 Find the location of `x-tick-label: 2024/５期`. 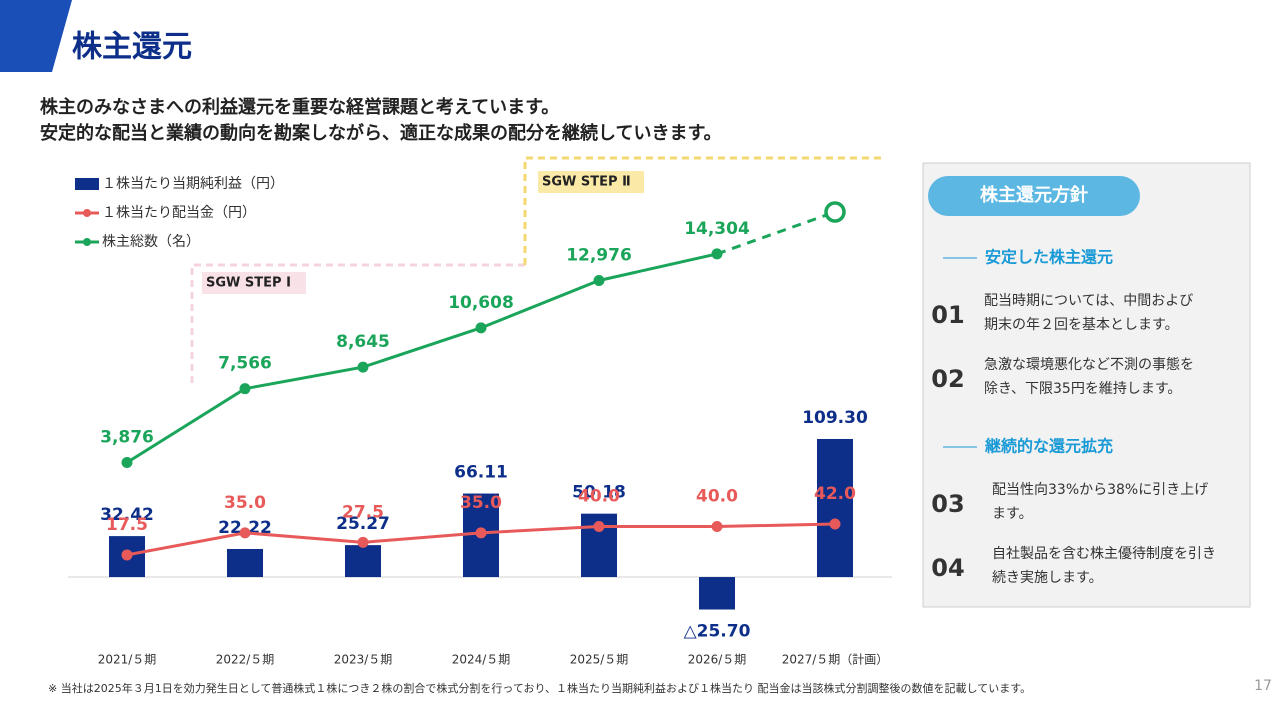

x-tick-label: 2024/５期 is located at coordinates (481, 660).